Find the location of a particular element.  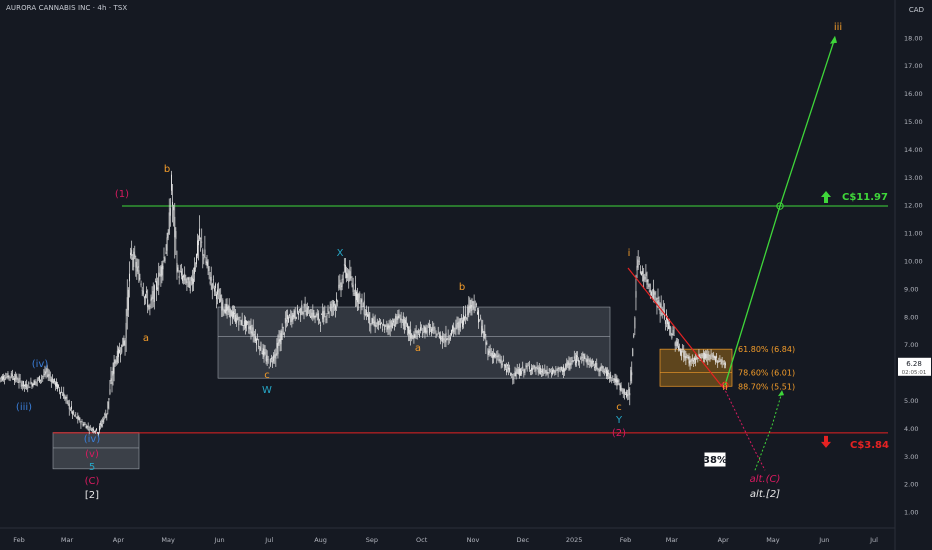

wave-label: c is located at coordinates (619, 407).